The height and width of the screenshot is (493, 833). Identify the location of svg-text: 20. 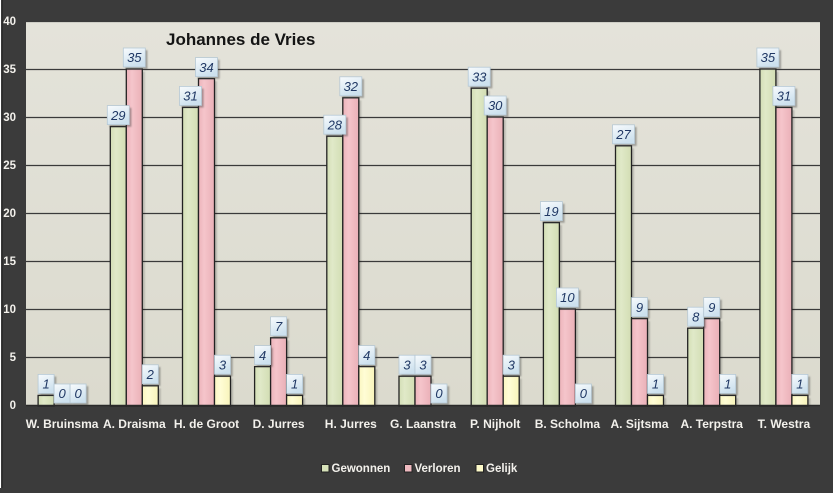
(9, 214).